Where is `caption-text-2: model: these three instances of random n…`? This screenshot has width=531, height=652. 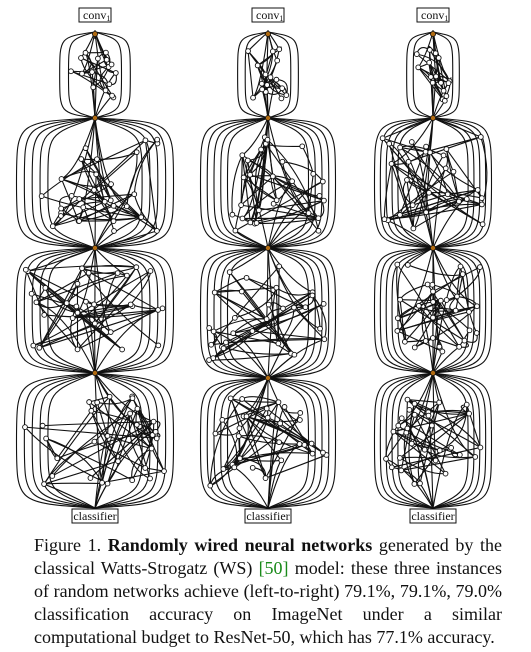
caption-text-2: model: these three instances of random n… is located at coordinates (268, 602).